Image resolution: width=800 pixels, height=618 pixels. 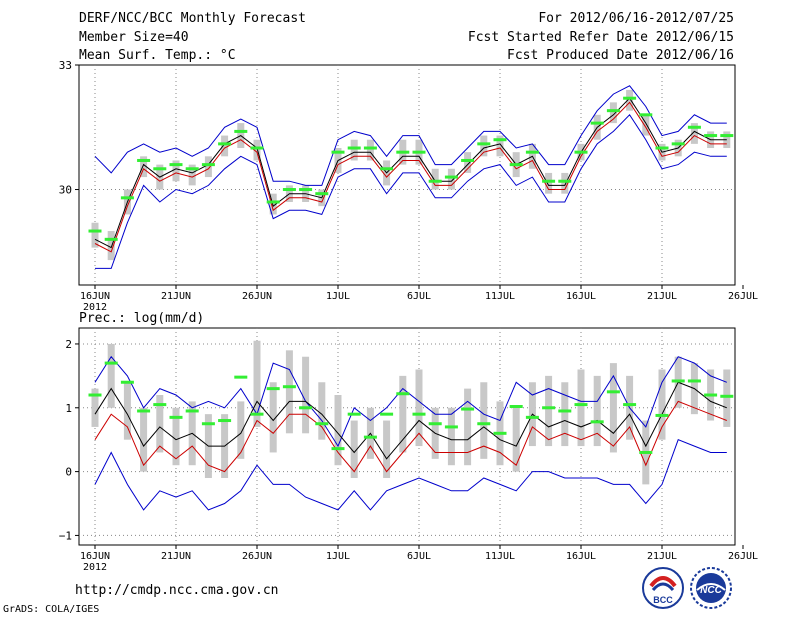 What do you see at coordinates (68, 344) in the screenshot?
I see `prec-y-tick-label: 2` at bounding box center [68, 344].